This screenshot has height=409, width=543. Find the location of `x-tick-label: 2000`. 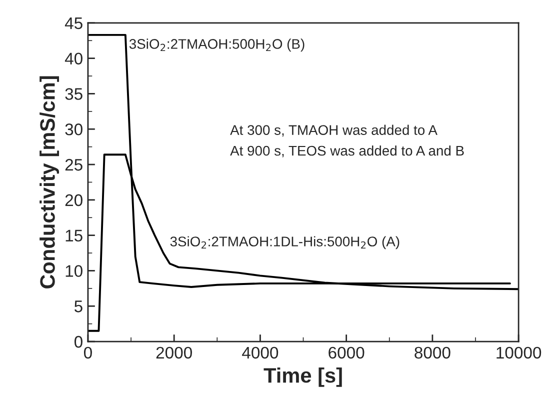

x-tick-label: 2000 is located at coordinates (174, 352).